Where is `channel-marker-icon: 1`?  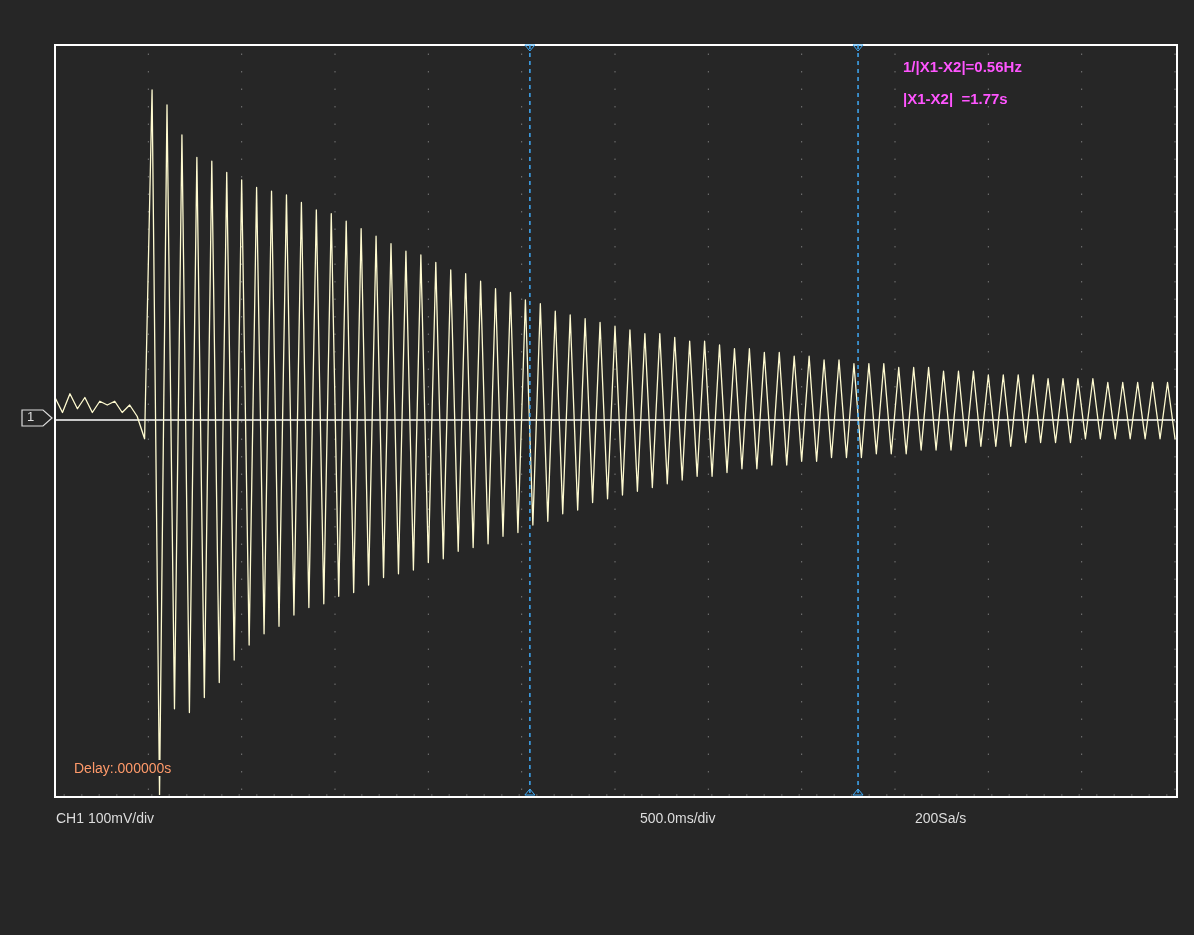 channel-marker-icon: 1 is located at coordinates (37, 418).